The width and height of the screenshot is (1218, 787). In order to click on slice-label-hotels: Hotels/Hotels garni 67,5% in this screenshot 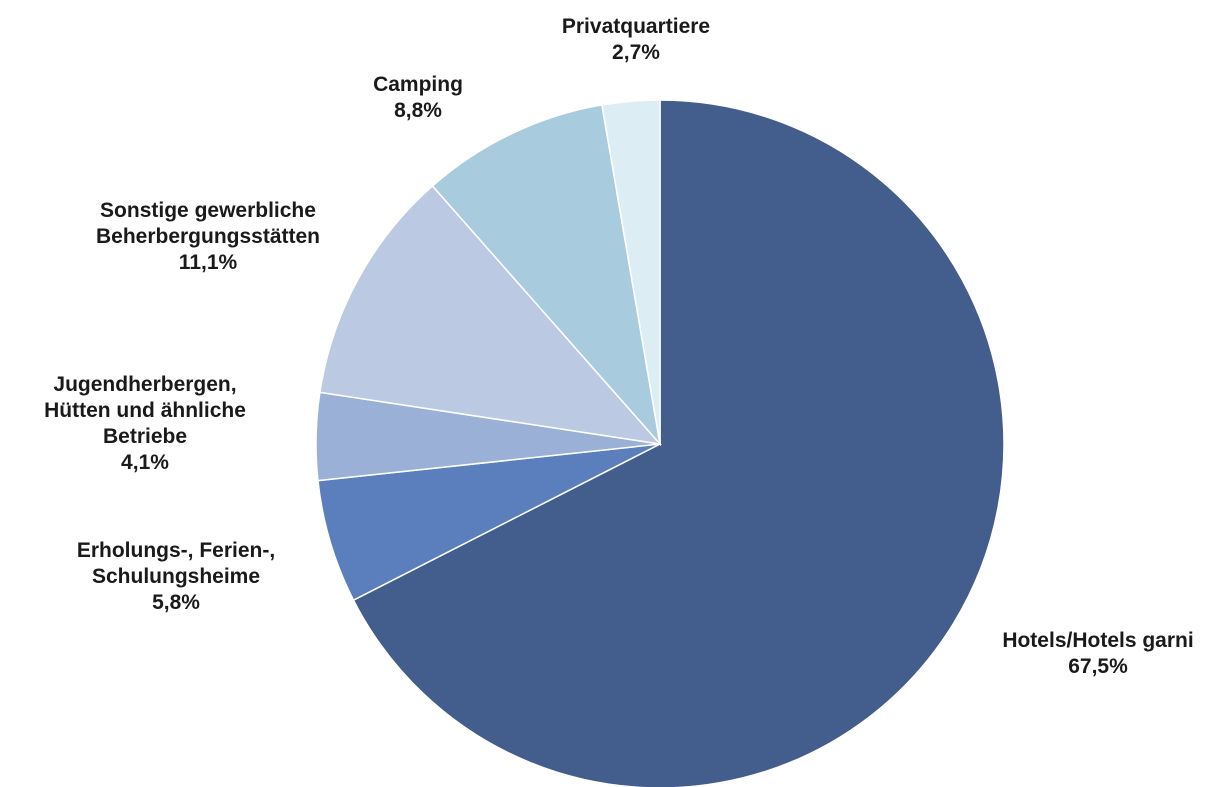, I will do `click(1097, 654)`.